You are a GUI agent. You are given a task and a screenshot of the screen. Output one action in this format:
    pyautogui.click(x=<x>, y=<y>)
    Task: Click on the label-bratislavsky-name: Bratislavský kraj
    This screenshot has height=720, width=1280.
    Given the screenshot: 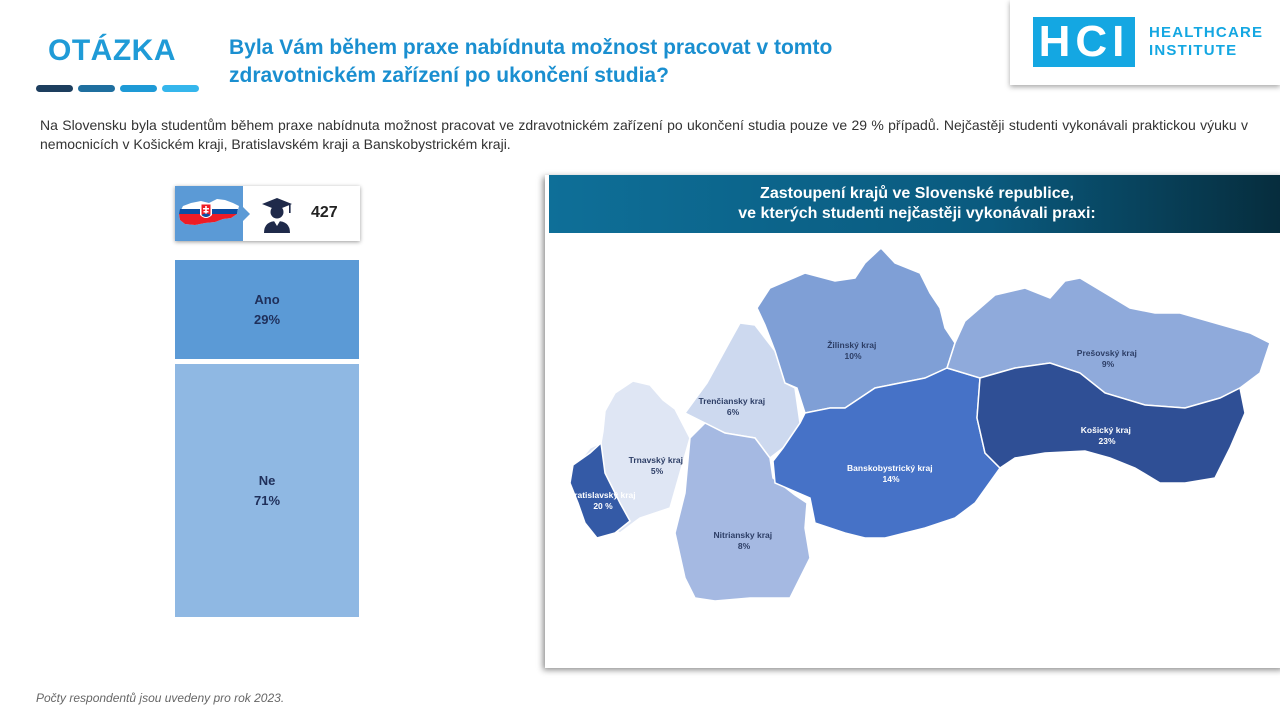 What is the action you would take?
    pyautogui.click(x=602, y=495)
    